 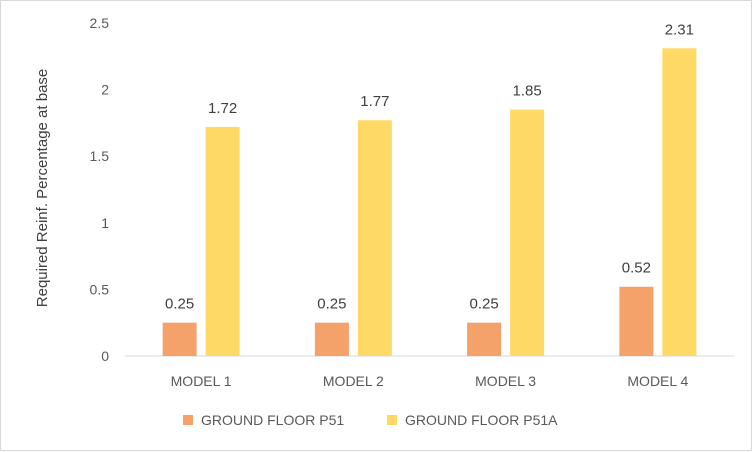 What do you see at coordinates (370, 420) in the screenshot?
I see `legend: GROUND FLOOR P51 GROUND FLOOR P51A` at bounding box center [370, 420].